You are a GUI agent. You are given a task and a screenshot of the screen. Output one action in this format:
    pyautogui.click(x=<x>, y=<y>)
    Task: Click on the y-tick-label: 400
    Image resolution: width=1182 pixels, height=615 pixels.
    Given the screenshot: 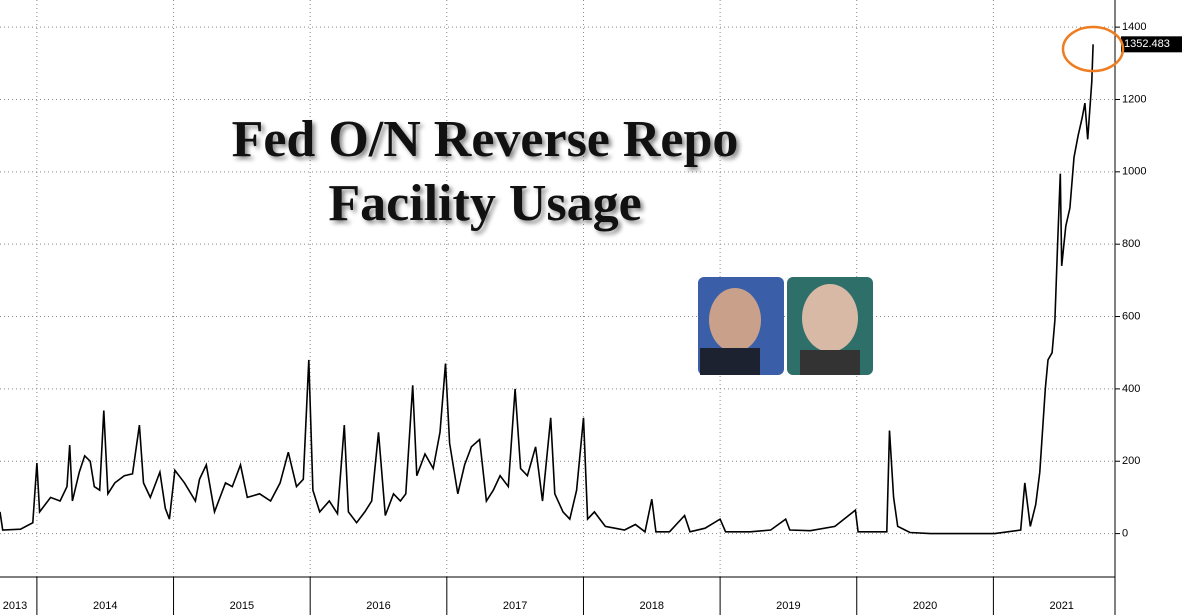 What is the action you would take?
    pyautogui.click(x=1131, y=389)
    